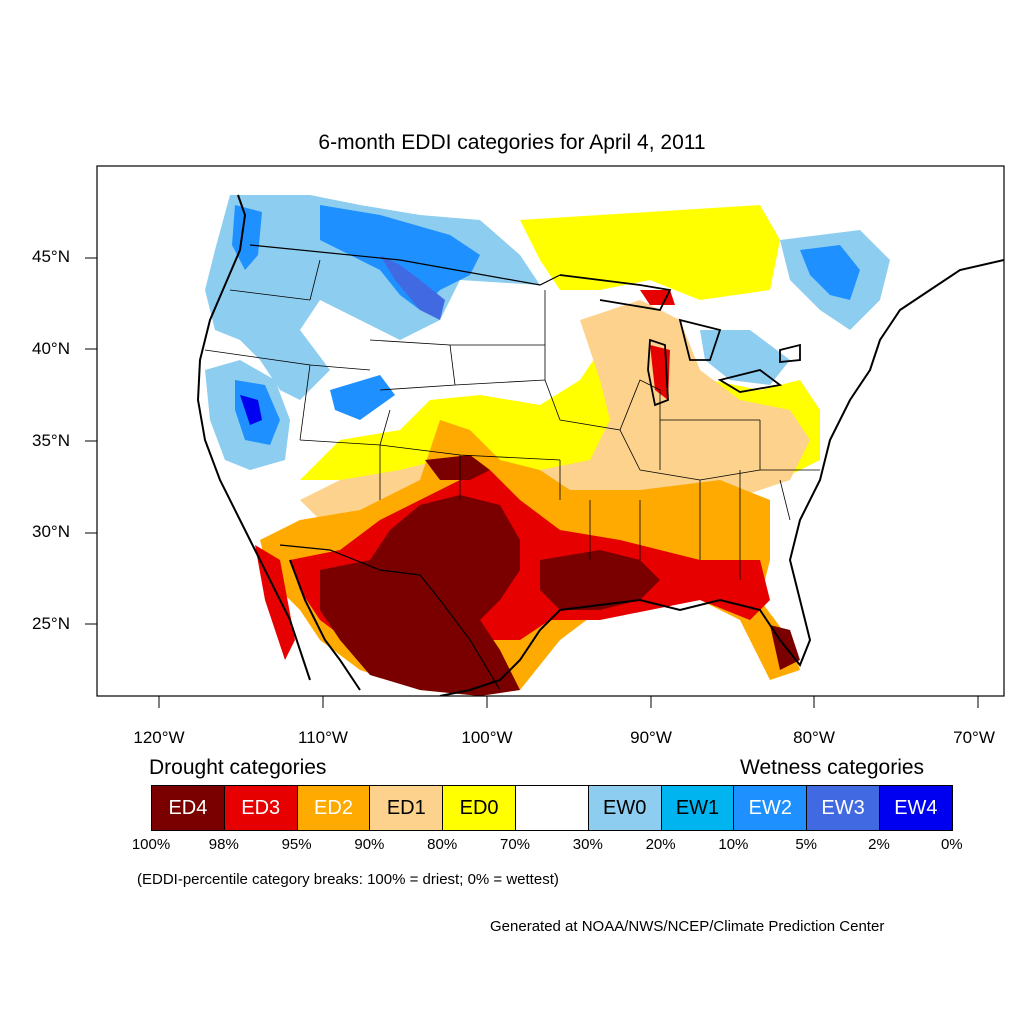 The image size is (1024, 1024). What do you see at coordinates (697, 808) in the screenshot?
I see `legend-box-ew1: EW1` at bounding box center [697, 808].